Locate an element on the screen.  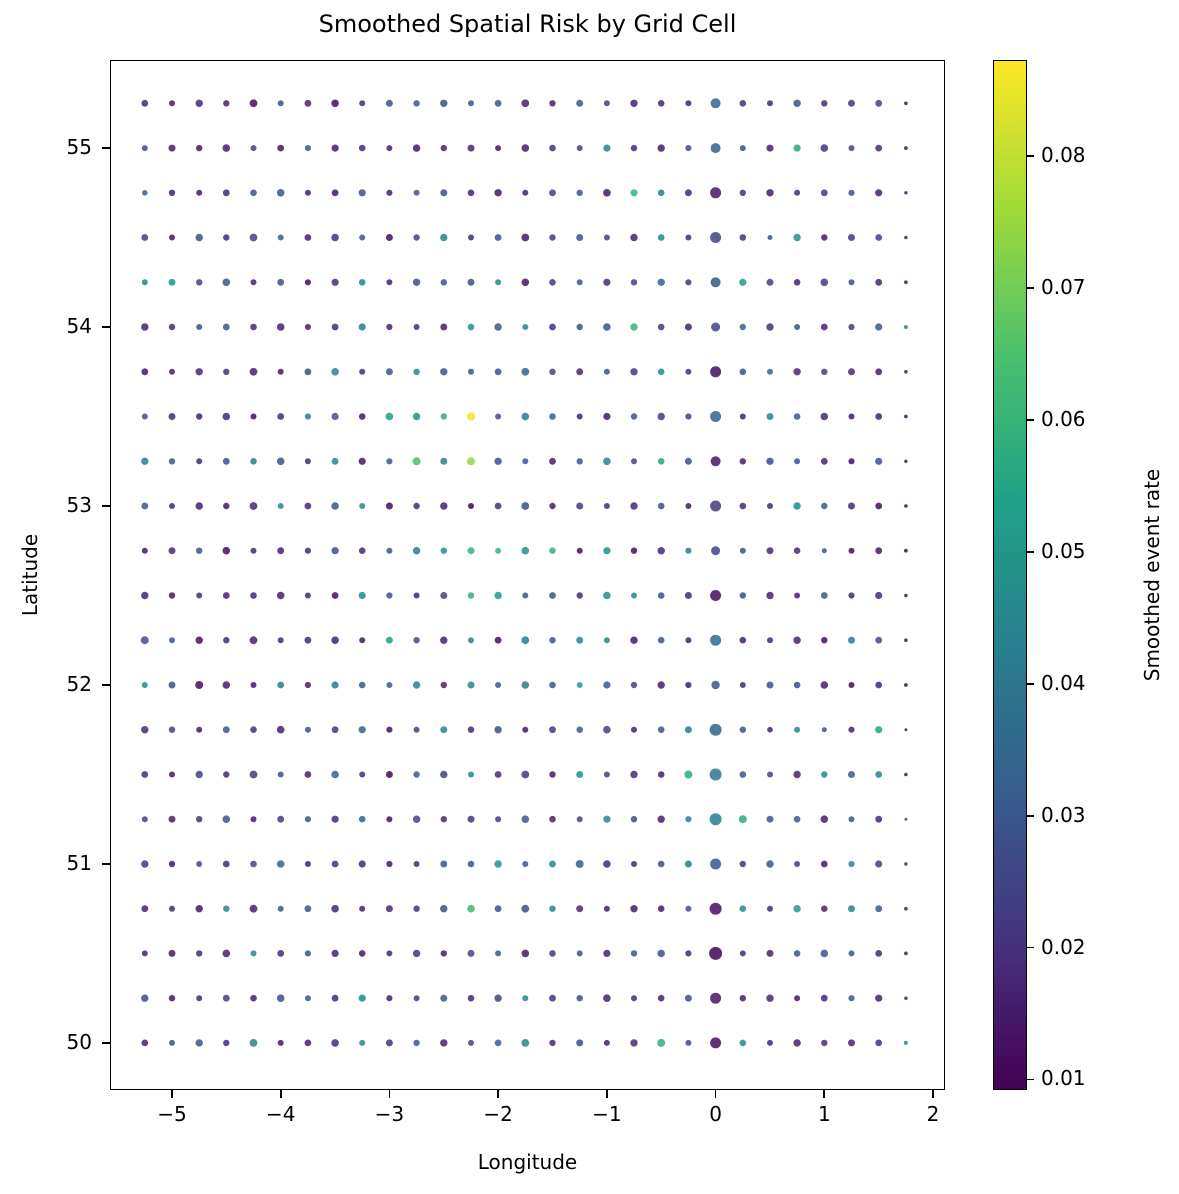
x-tick-label: −4 is located at coordinates (280, 1114).